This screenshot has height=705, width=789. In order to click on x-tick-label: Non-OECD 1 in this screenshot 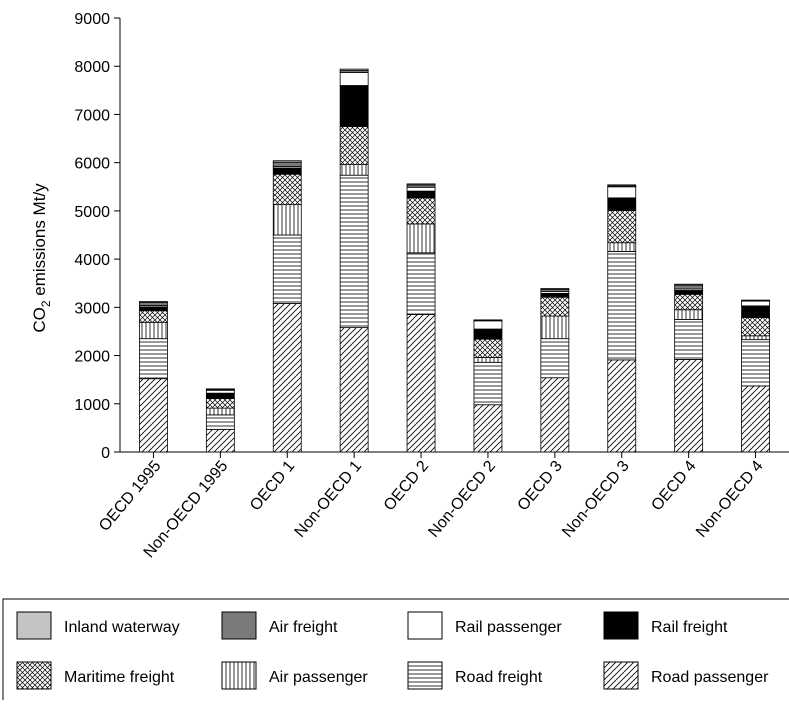, I will do `click(329, 499)`.